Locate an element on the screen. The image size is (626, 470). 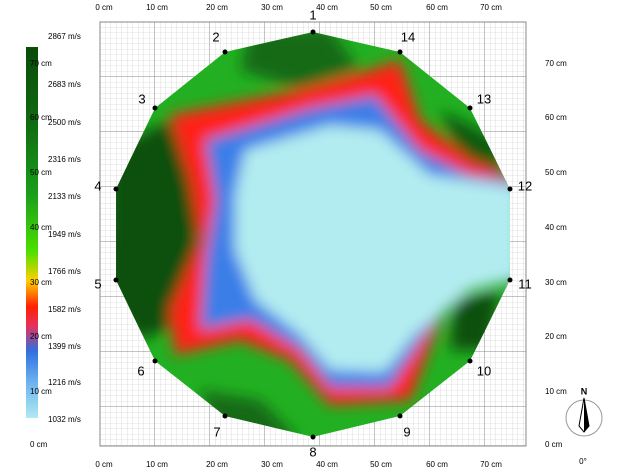
scale-label: 2316 m/s is located at coordinates (64, 159).